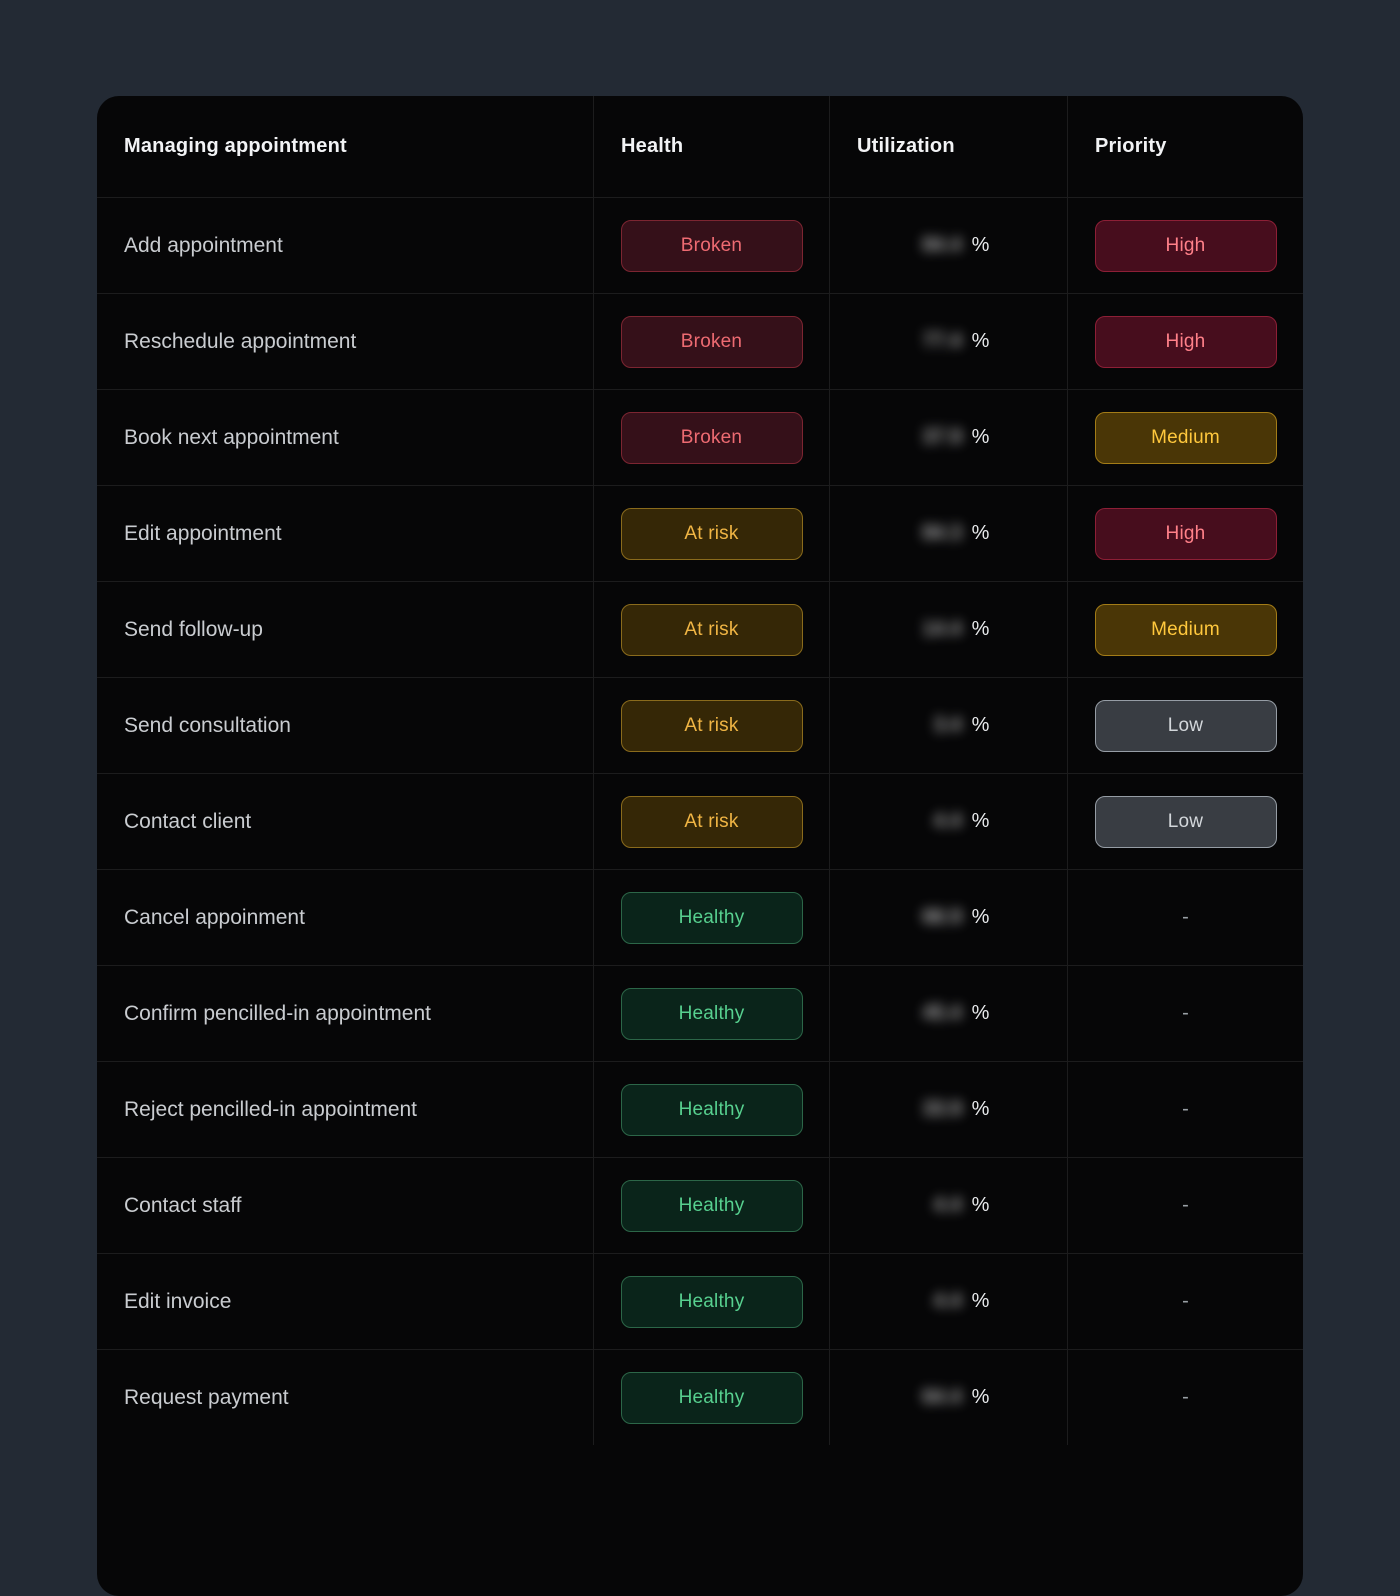 The width and height of the screenshot is (1400, 1596). I want to click on utilization-cell: 77.4 %, so click(948, 341).